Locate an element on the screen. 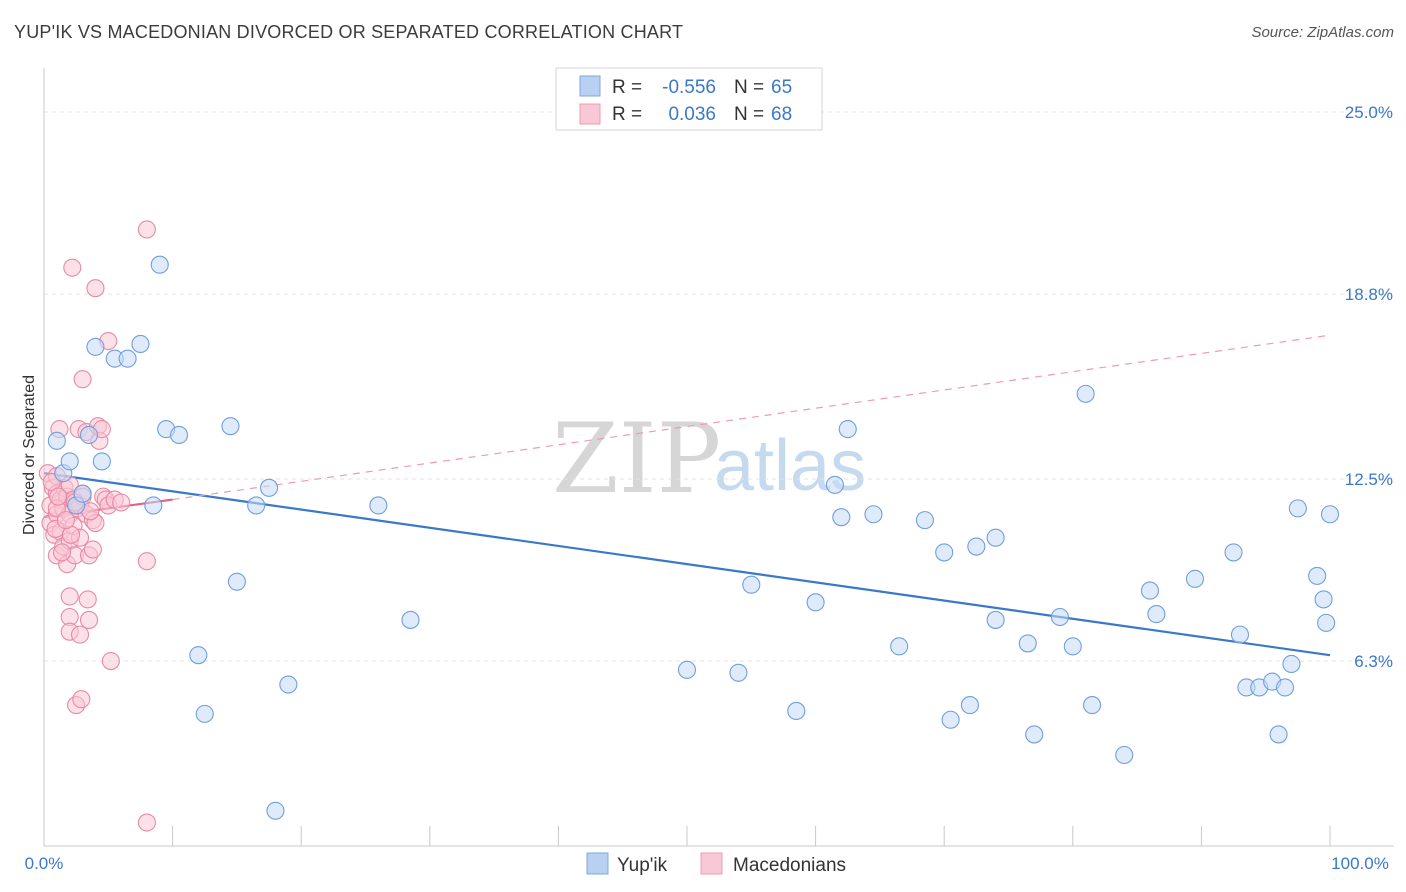 The width and height of the screenshot is (1406, 892). y-tick-label: 18.8% is located at coordinates (1369, 294).